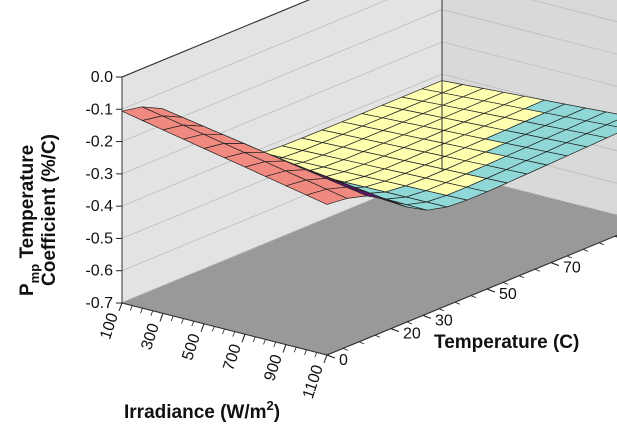  I want to click on z-tick-label: -0.6, so click(99, 271).